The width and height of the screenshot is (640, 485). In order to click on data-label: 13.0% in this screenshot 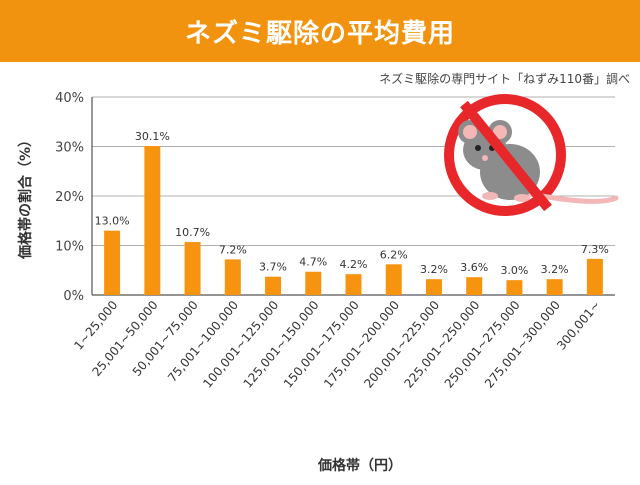, I will do `click(112, 221)`.